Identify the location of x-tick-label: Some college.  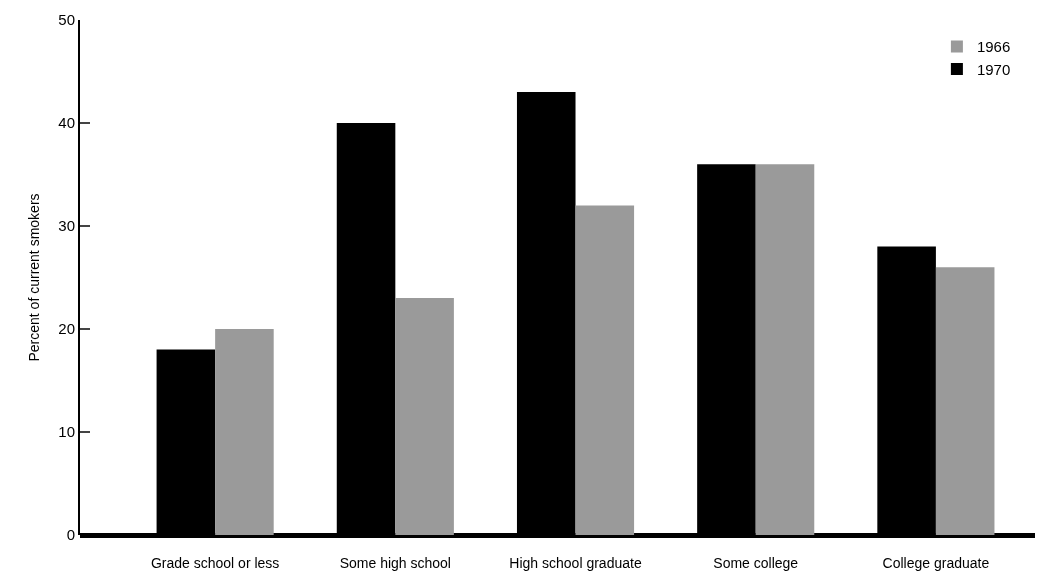
(756, 563).